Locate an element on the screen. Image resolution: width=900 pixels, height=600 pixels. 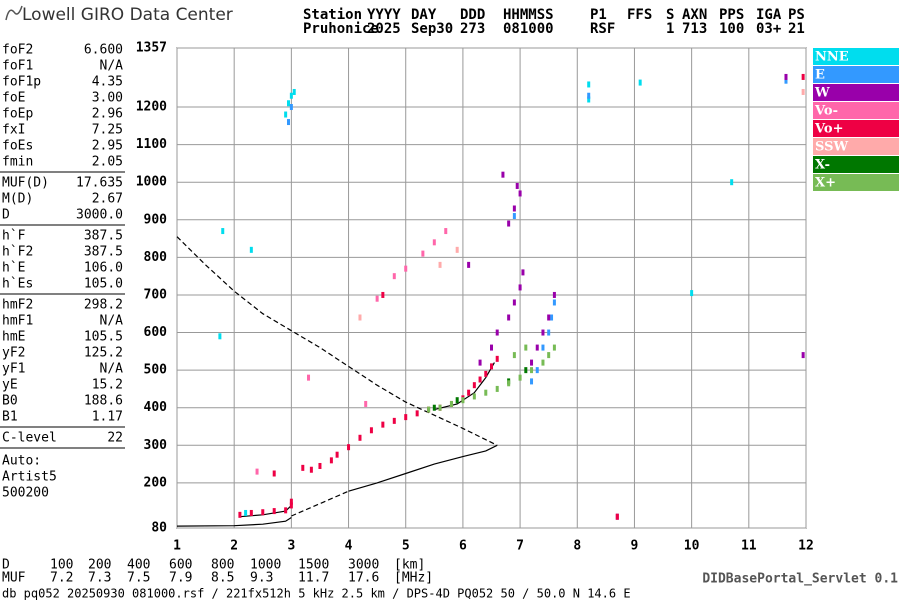
header-value: 21 is located at coordinates (796, 29).